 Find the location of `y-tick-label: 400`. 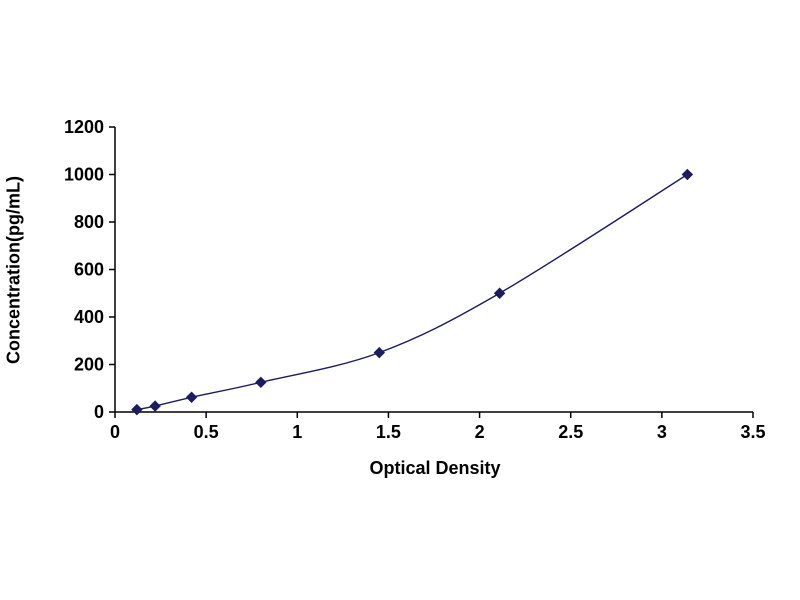

y-tick-label: 400 is located at coordinates (89, 317).